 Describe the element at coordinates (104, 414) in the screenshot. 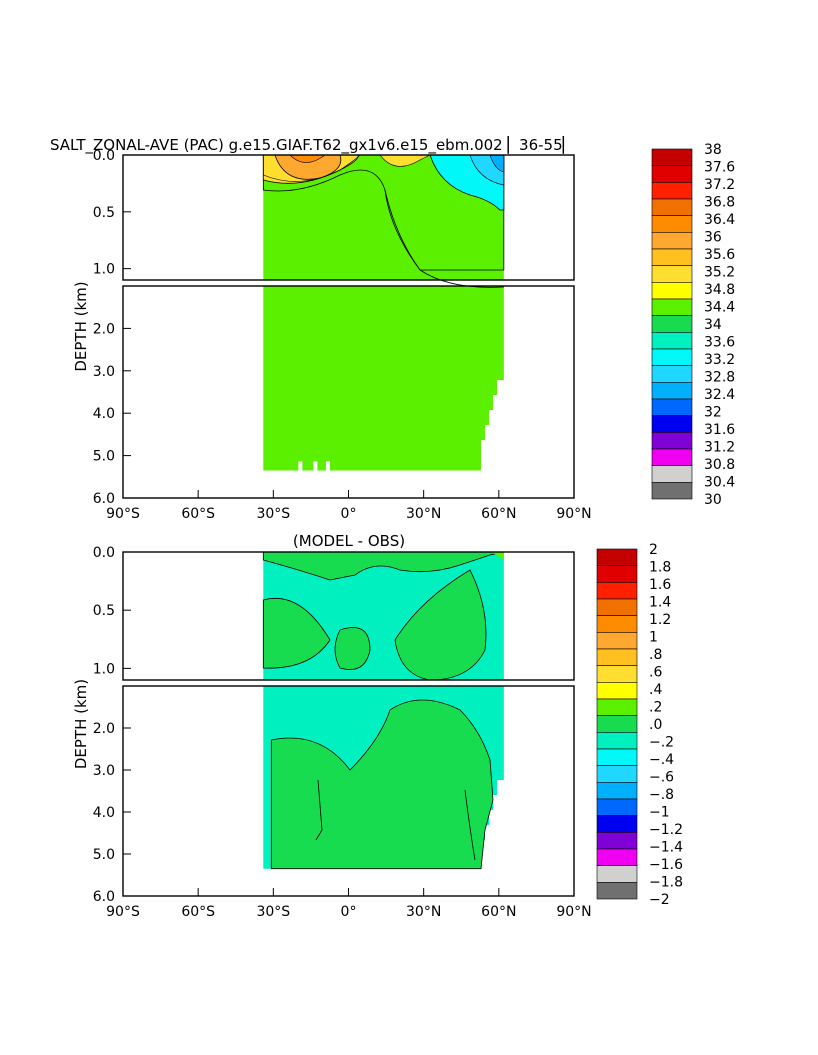

I see `y-tick-label: 4.0` at that location.